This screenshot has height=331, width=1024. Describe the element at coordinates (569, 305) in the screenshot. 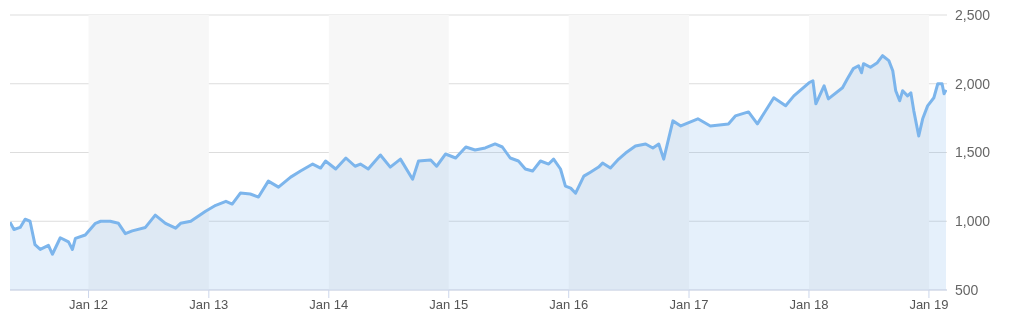

I see `x-tick-label: Jan 16` at that location.